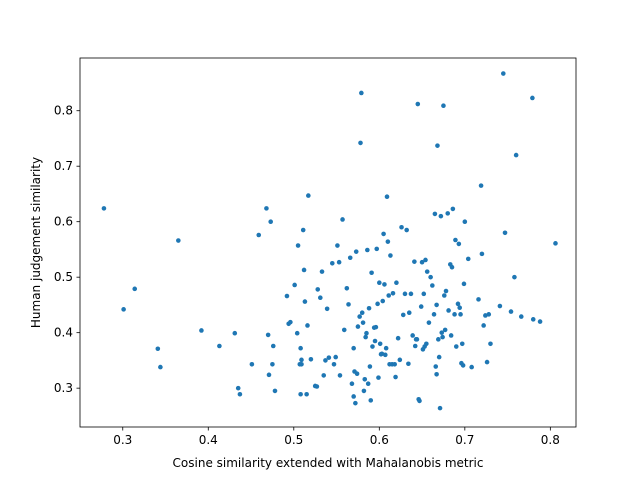 The image size is (640, 480). I want to click on y-axis-ticks: 0.3 0.4 0.5 0.6 0.7 0.8, so click(67, 249).